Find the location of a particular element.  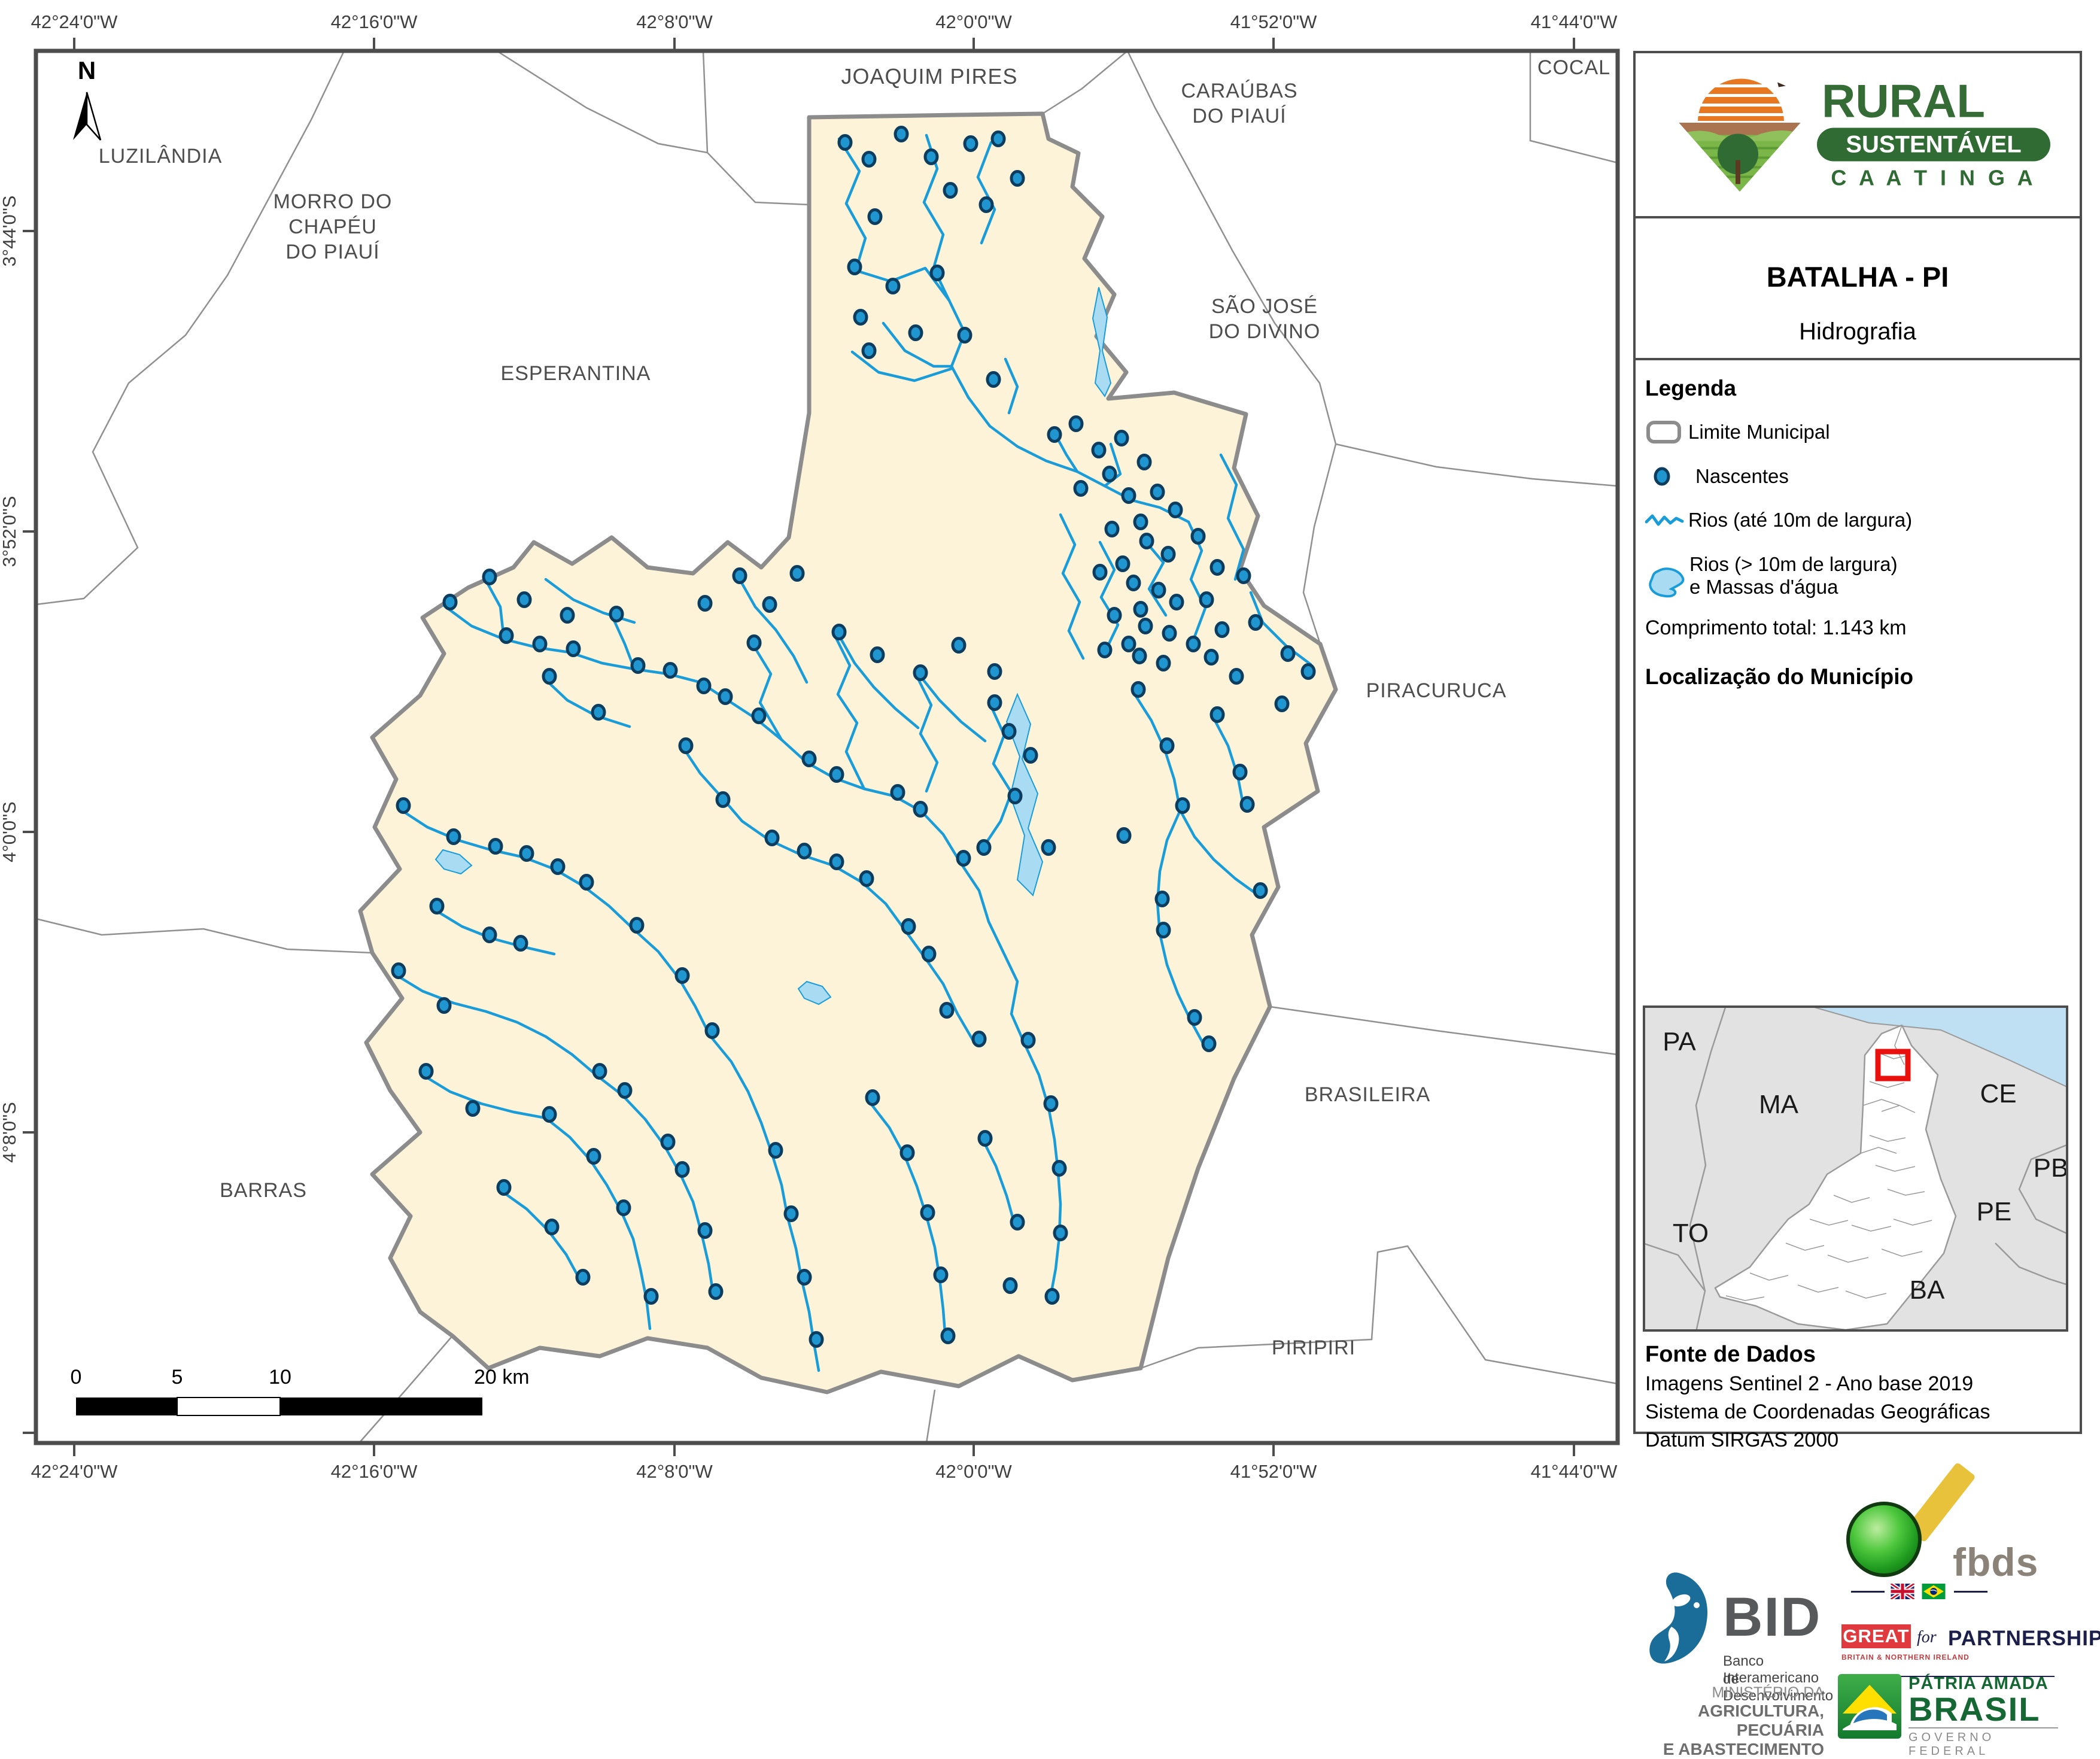

coordinate-label: 42°0'0"W is located at coordinates (974, 1471).